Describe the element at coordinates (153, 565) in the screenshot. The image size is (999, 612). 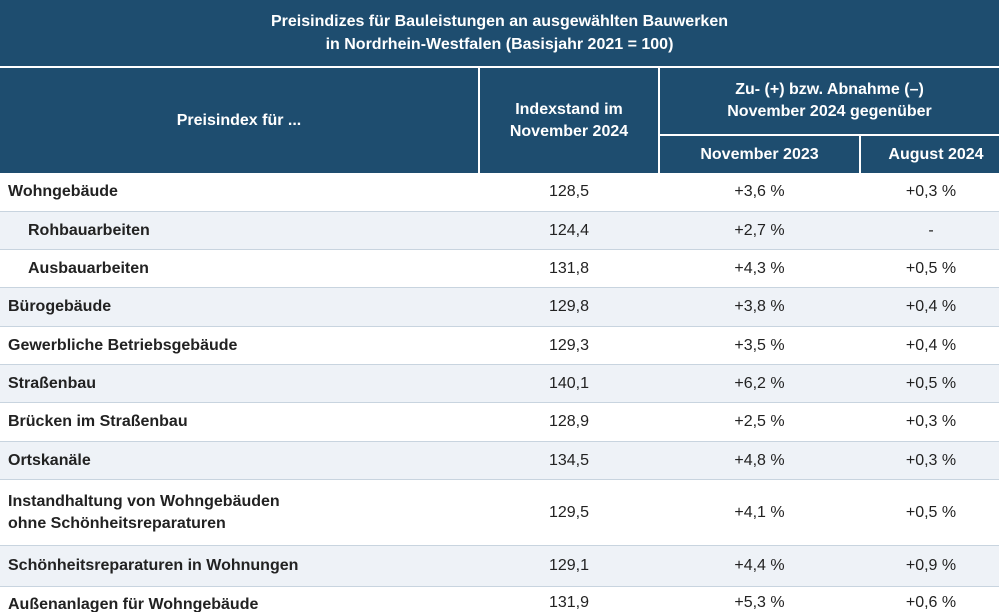
I see `row-label: Schönheitsreparaturen in Wohnungen` at that location.